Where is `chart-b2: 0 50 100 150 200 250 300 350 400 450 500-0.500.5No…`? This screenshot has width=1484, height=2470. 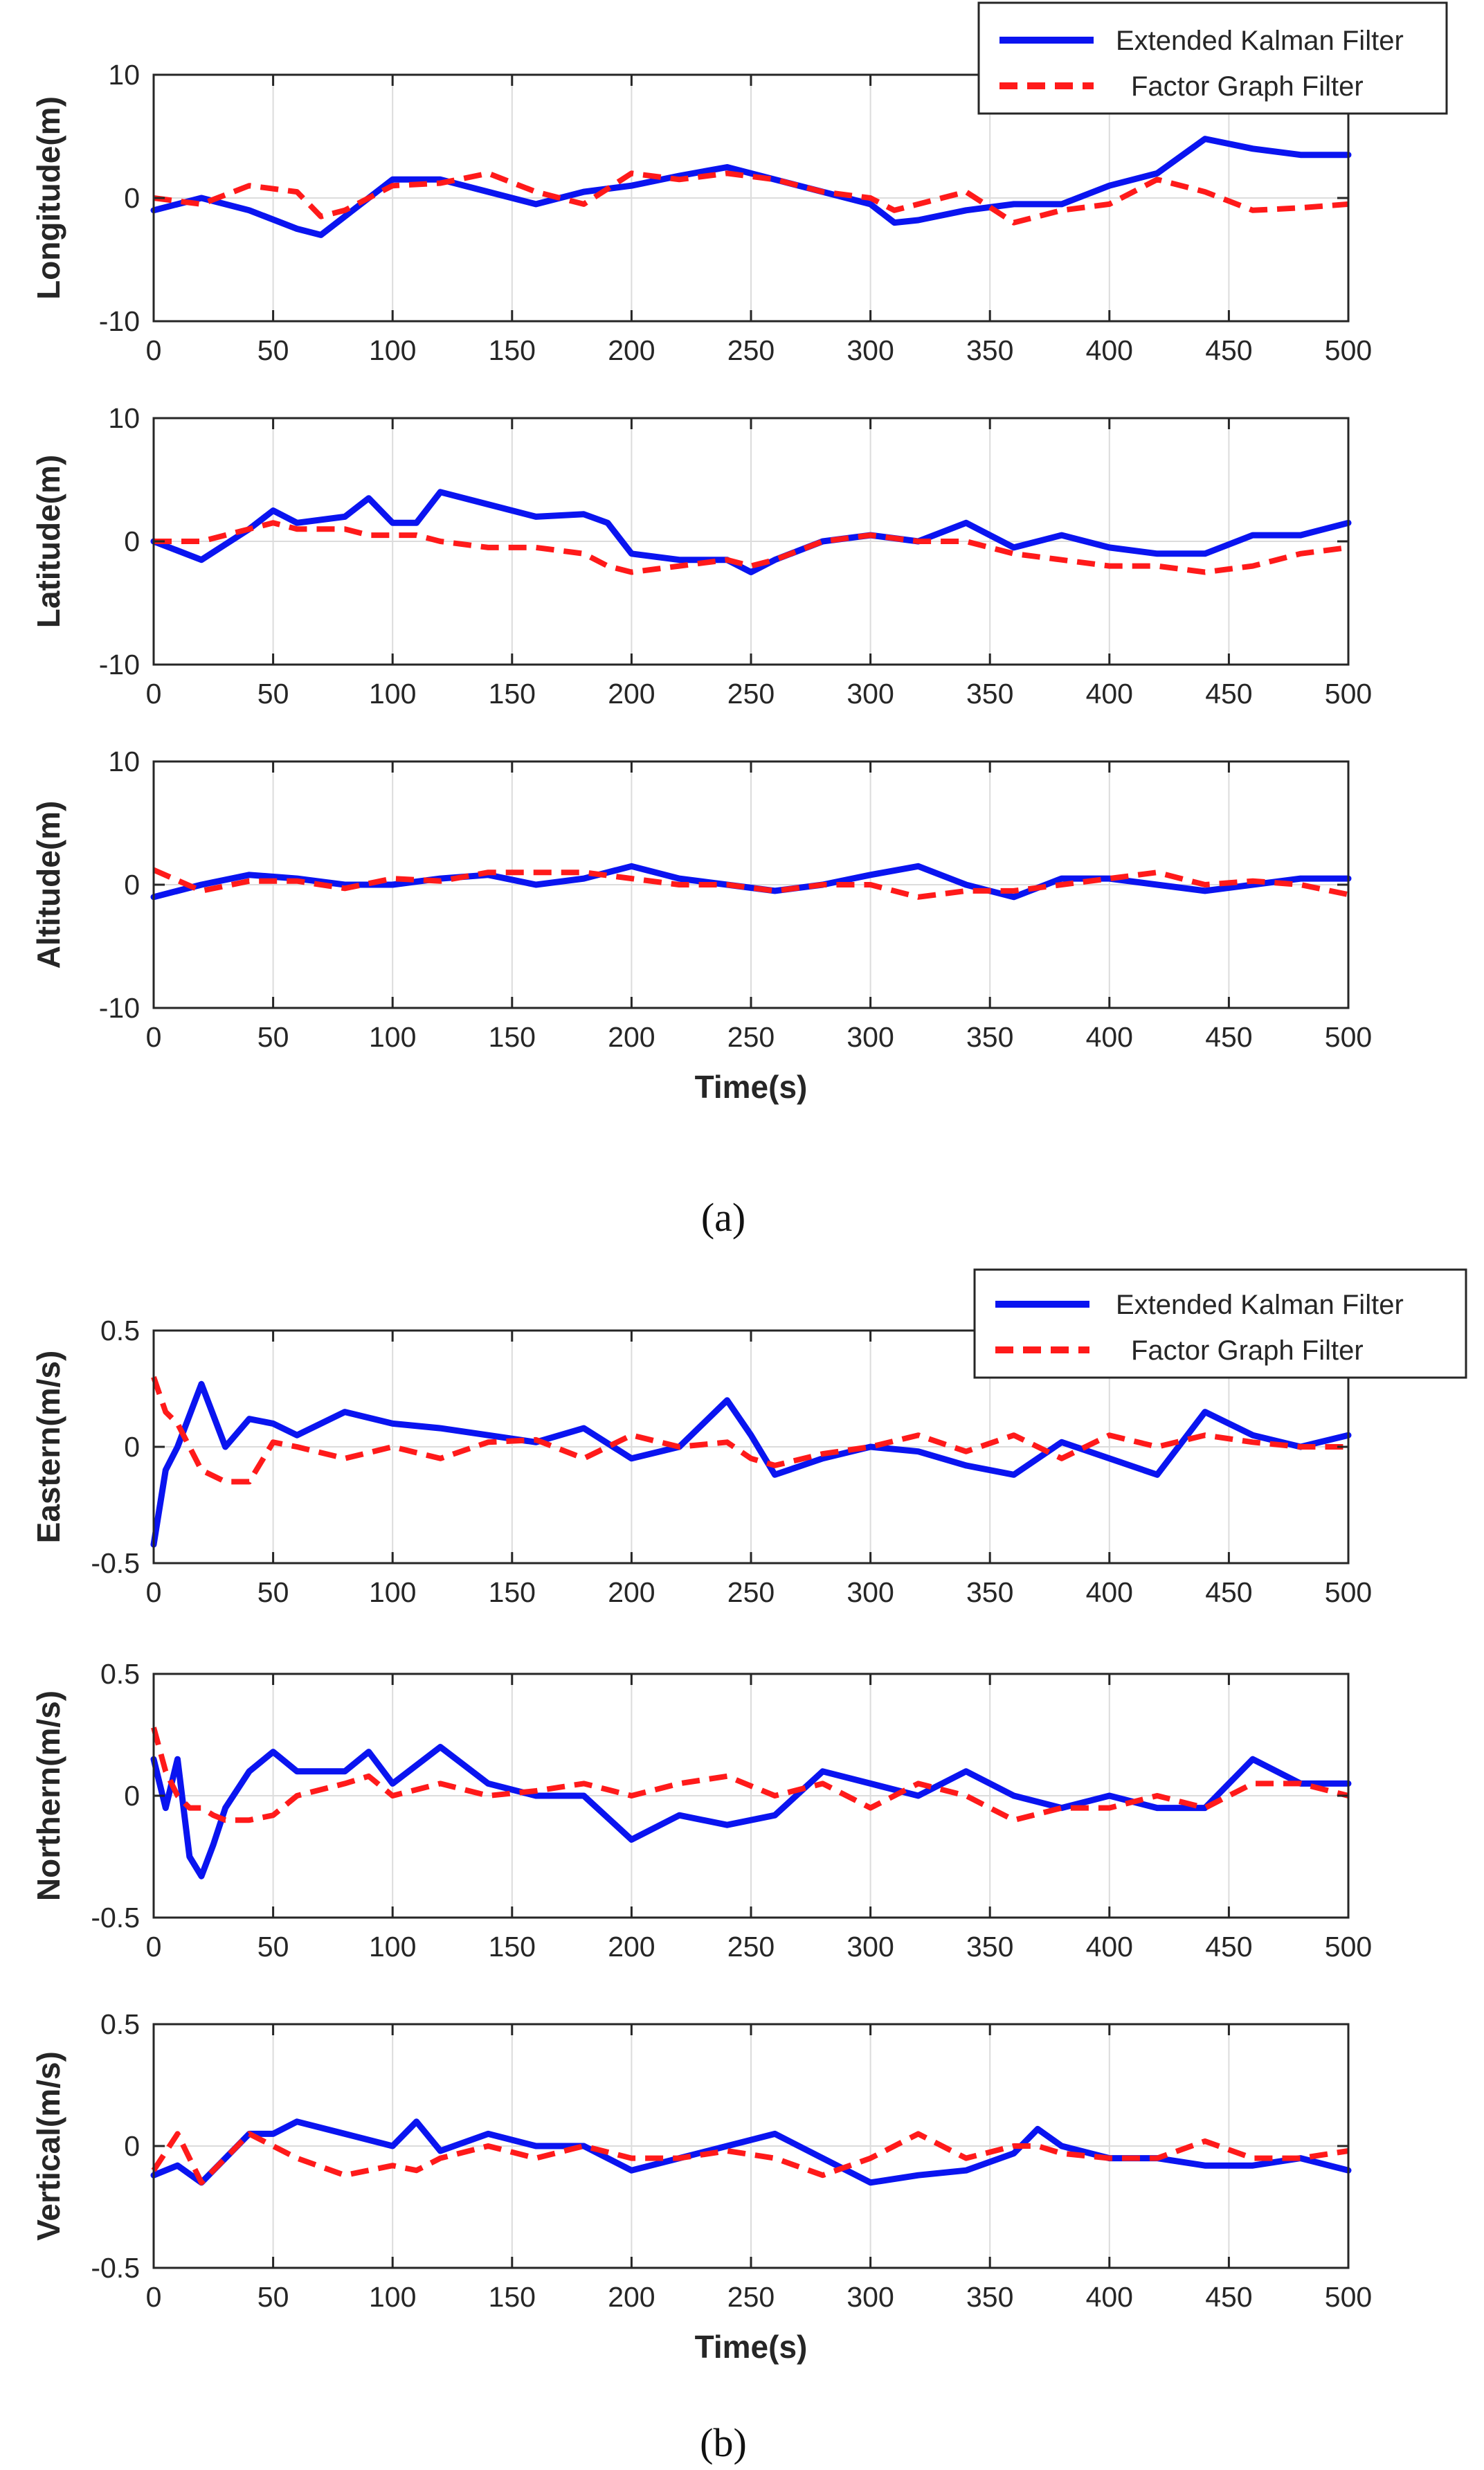 chart-b2: 0 50 100 150 200 250 300 350 400 450 500-0.500.5No… is located at coordinates (701, 1810).